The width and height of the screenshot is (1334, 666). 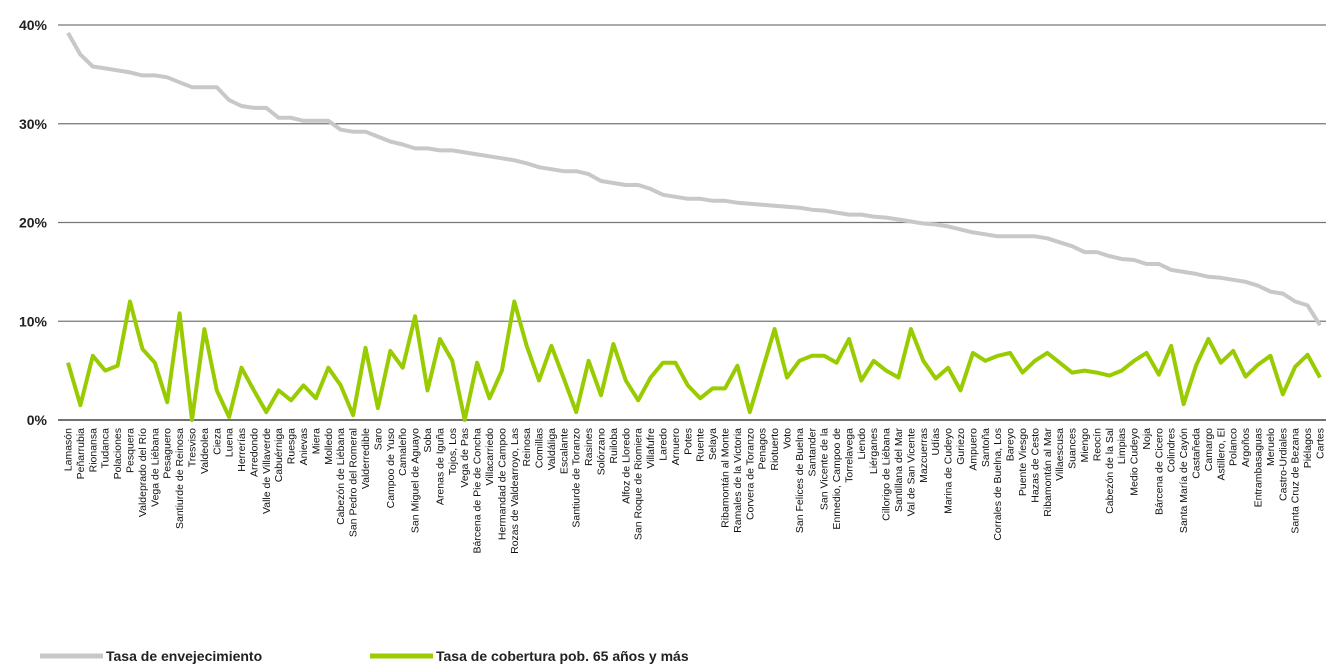 What do you see at coordinates (750, 474) in the screenshot?
I see `x-tick-label: Corvera de Toranzo` at bounding box center [750, 474].